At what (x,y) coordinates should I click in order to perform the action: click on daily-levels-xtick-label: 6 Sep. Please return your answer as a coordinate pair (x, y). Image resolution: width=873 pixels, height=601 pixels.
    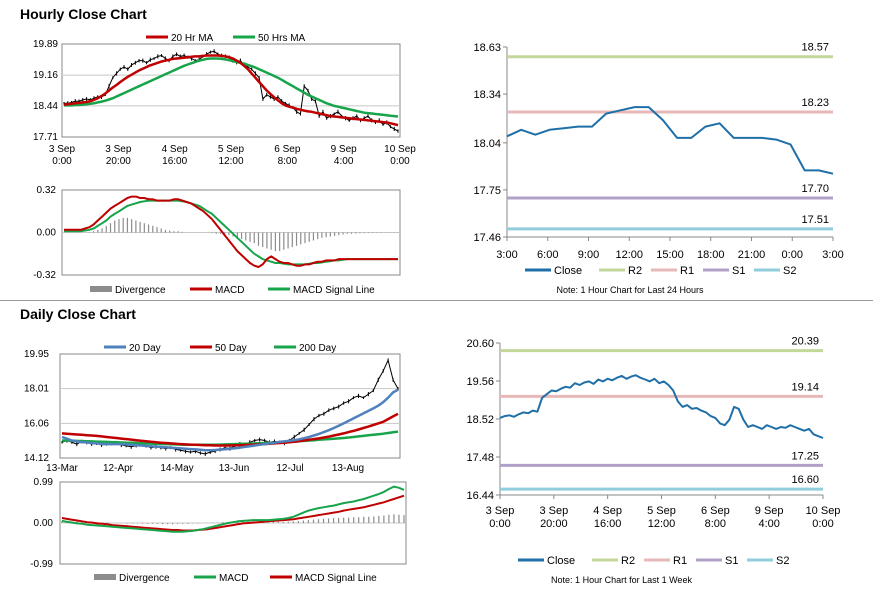
    Looking at the image, I should click on (715, 511).